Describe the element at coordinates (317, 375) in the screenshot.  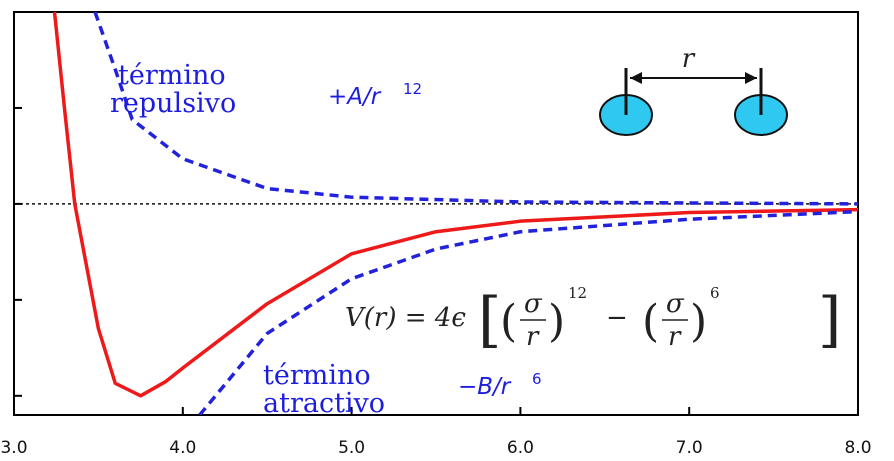
I see `attractive-label: término` at that location.